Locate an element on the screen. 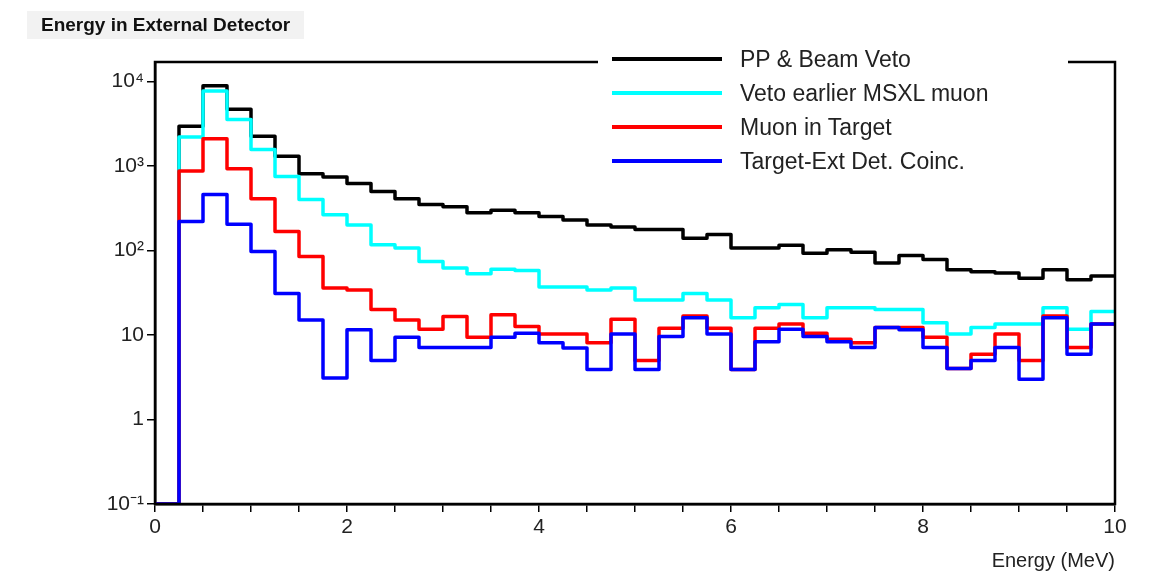 This screenshot has height=577, width=1175. y-tick-label: 10 is located at coordinates (132, 333).